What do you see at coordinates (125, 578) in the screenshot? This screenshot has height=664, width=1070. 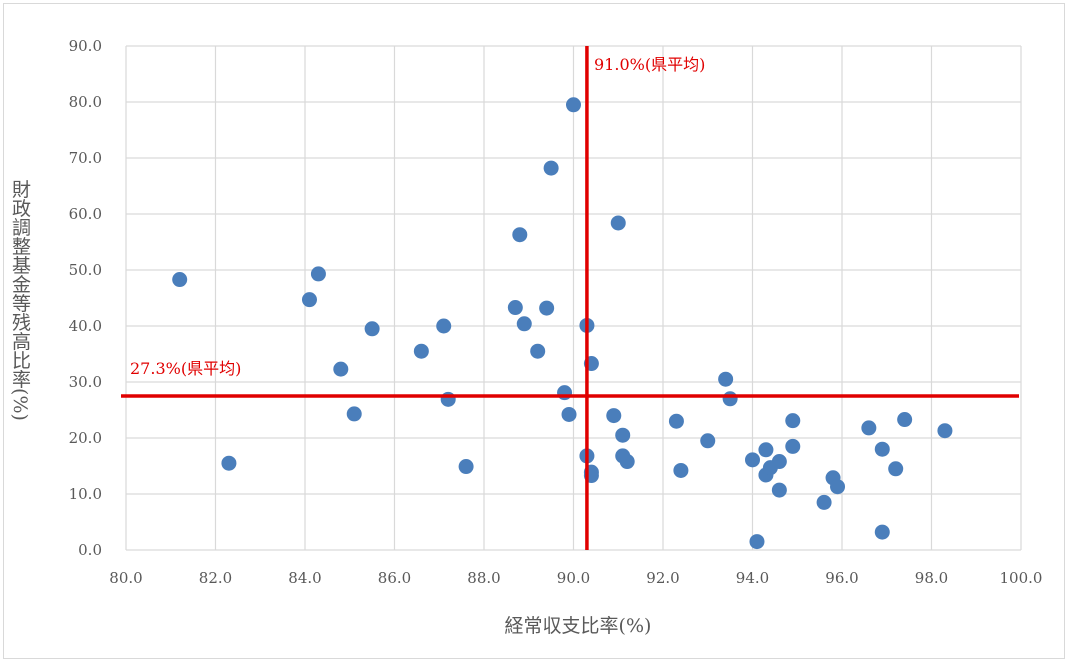 I see `x-tick-label: 80.0` at bounding box center [125, 578].